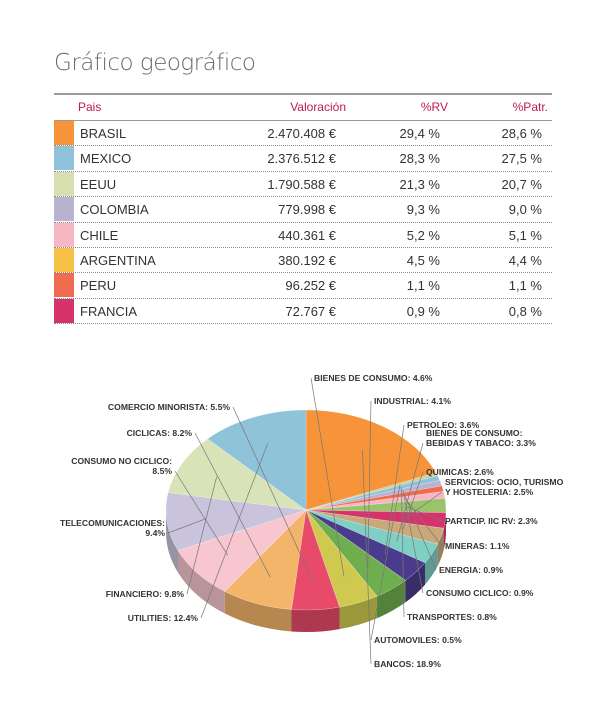 The image size is (592, 703). Describe the element at coordinates (481, 438) in the screenshot. I see `slice-label: BIENES DE CONSUMO: BEBIDAS Y TABACO: 3.3%` at that location.